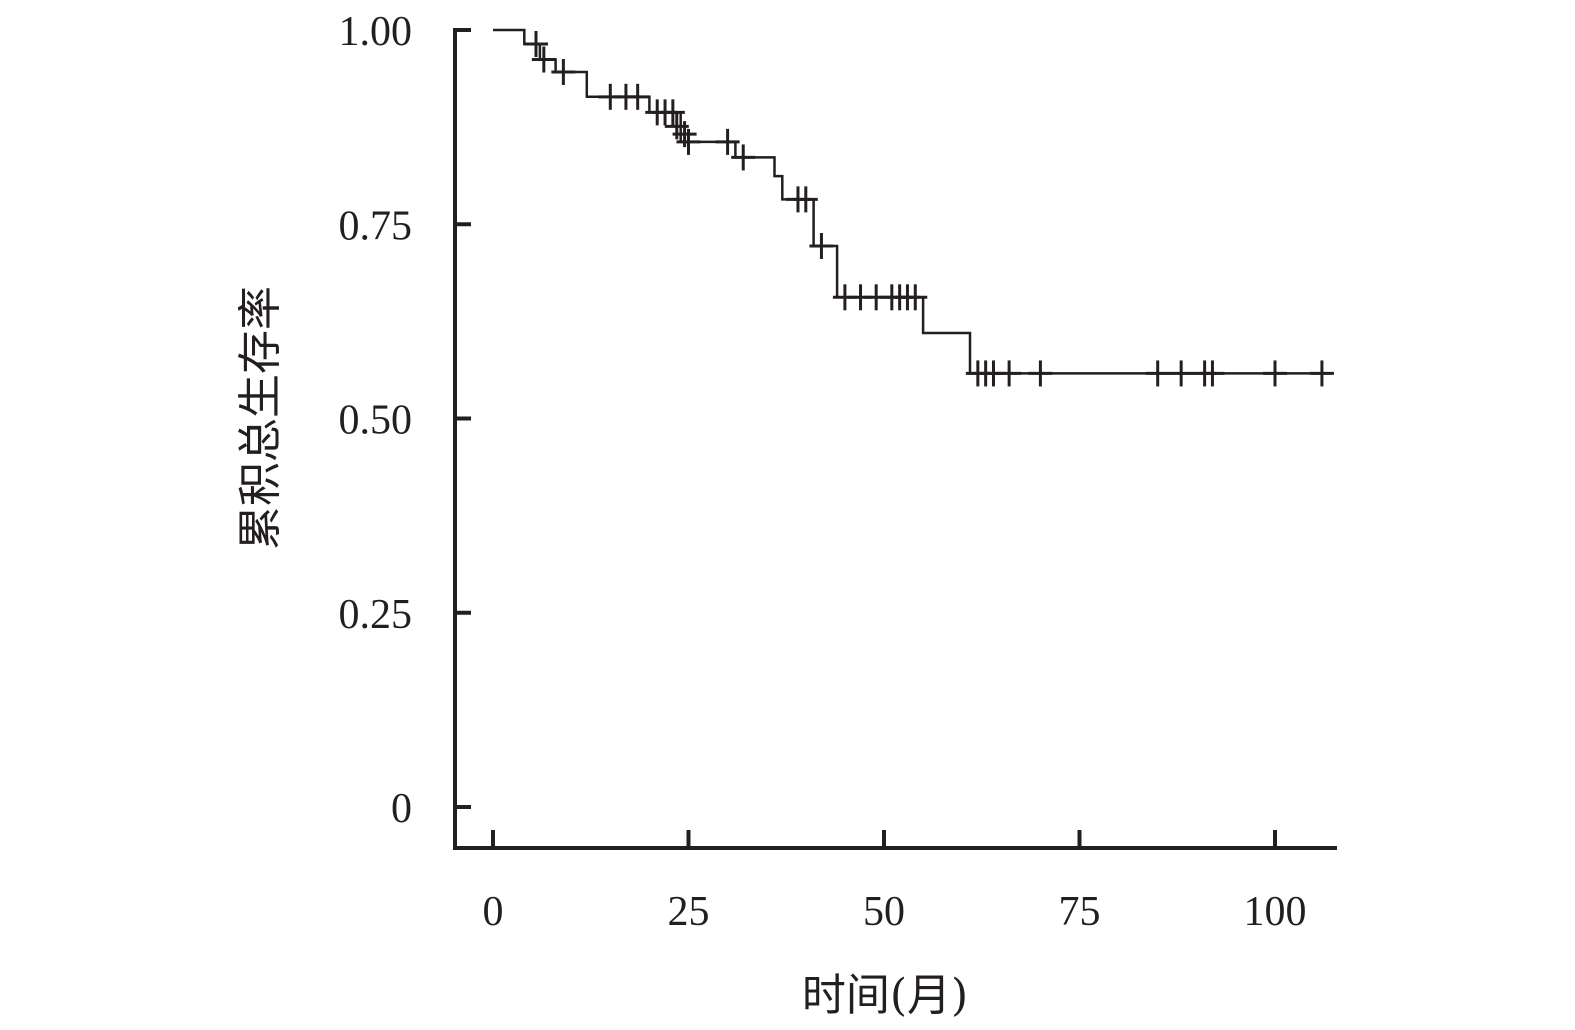 Image resolution: width=1575 pixels, height=1030 pixels. What do you see at coordinates (1080, 912) in the screenshot?
I see `x-tick-label: 75` at bounding box center [1080, 912].